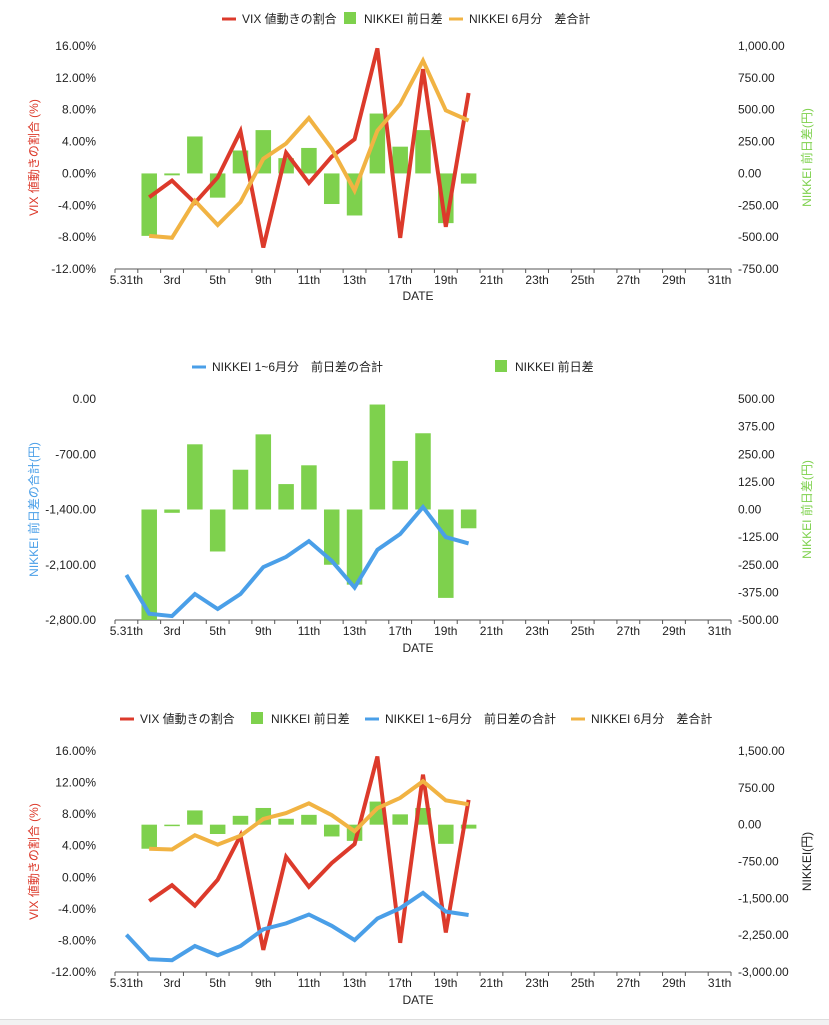  What do you see at coordinates (582, 280) in the screenshot?
I see `x-tick-label: 25th` at bounding box center [582, 280].